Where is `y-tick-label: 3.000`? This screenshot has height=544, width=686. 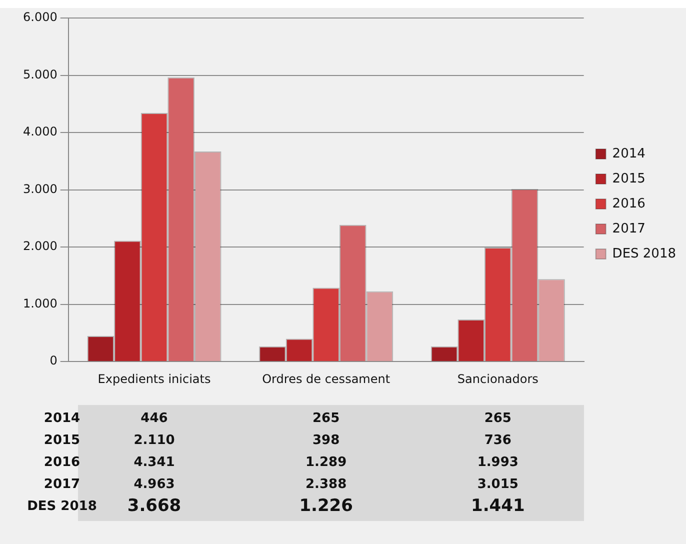 y-tick-label: 3.000 is located at coordinates (40, 189).